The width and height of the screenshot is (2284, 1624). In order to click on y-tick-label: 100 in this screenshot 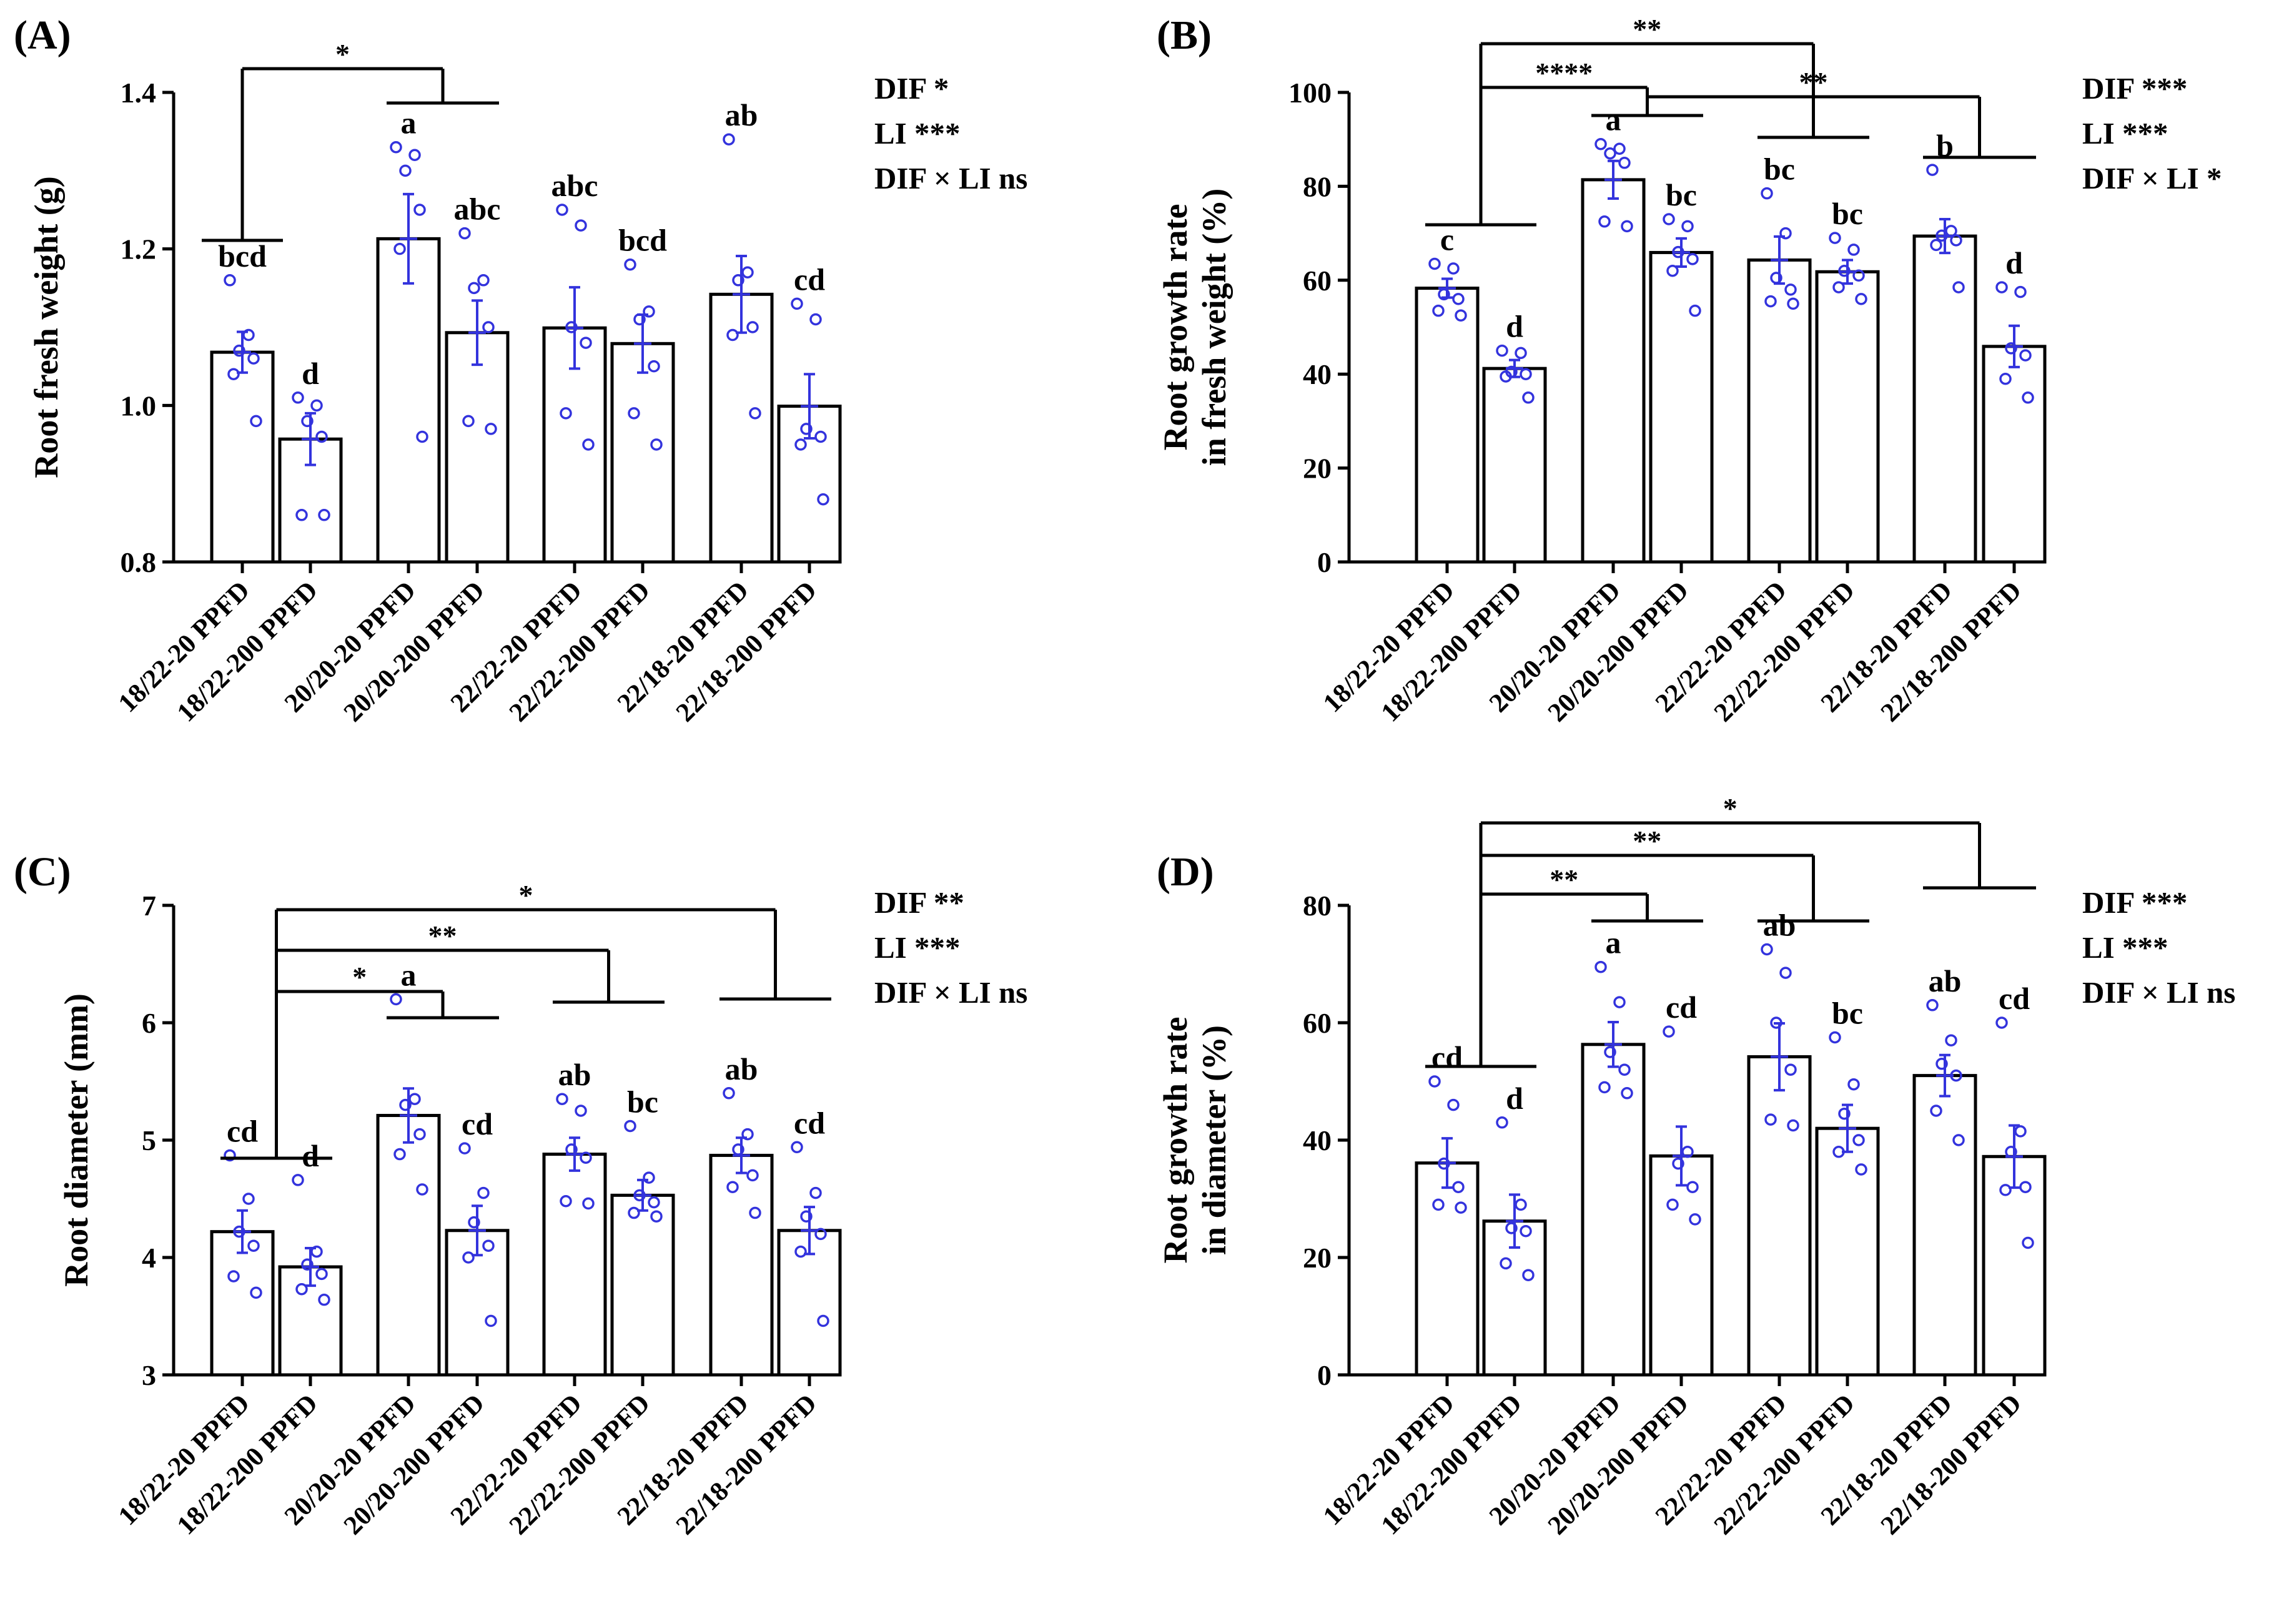, I will do `click(1310, 93)`.